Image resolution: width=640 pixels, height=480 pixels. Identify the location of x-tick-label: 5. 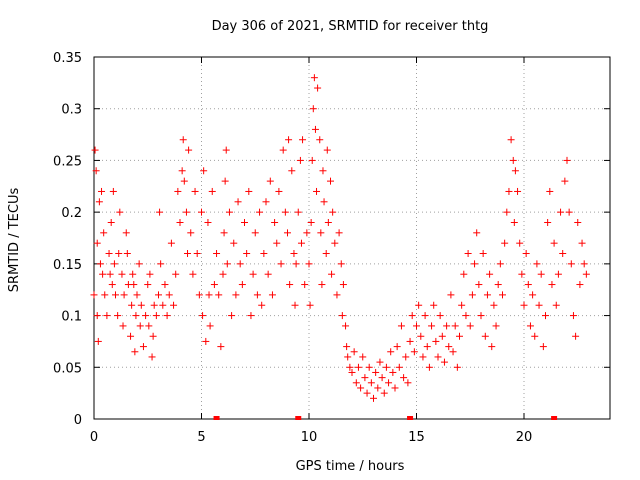
(201, 437).